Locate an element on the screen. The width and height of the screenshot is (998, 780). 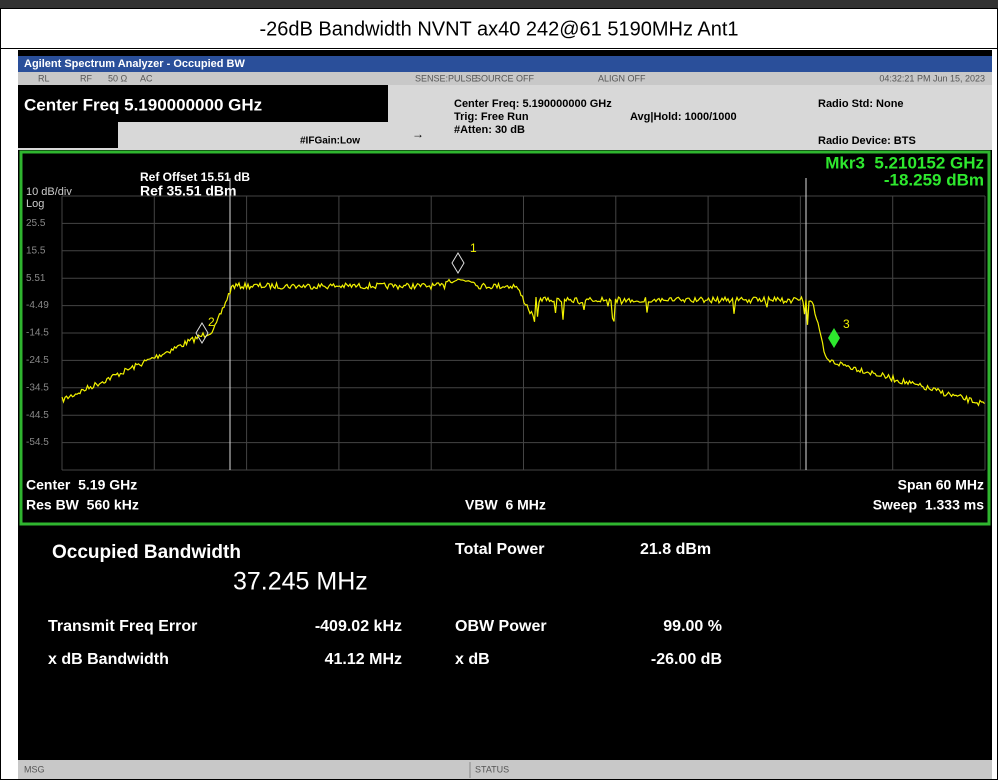
results-title: Occupied Bandwidth is located at coordinates (146, 552).